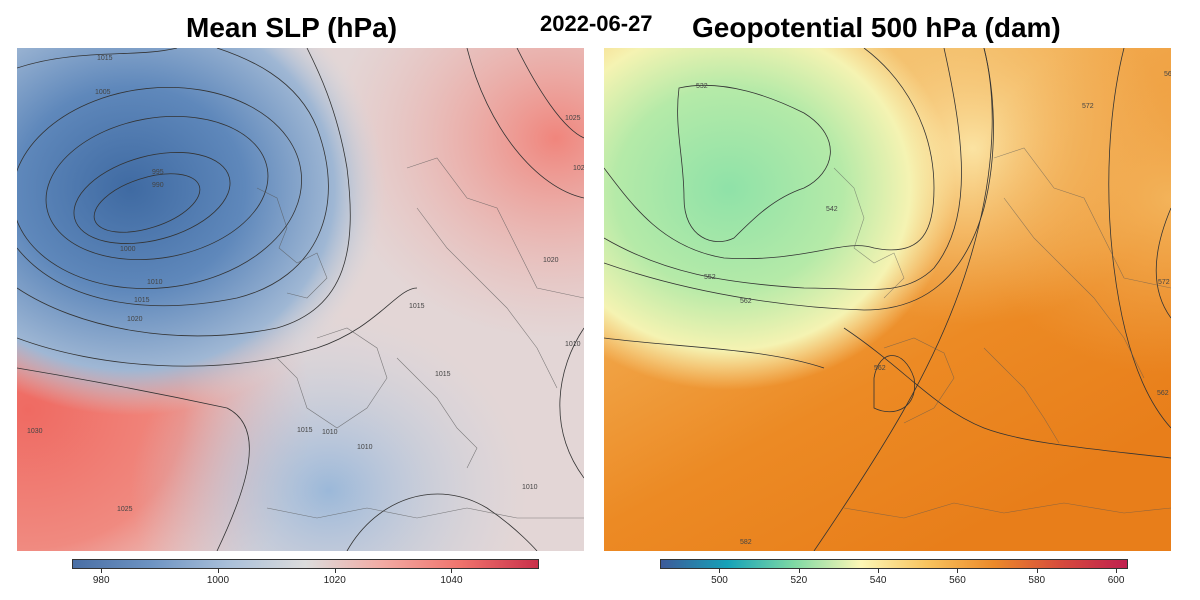 This screenshot has height=600, width=1200. Describe the element at coordinates (1037, 580) in the screenshot. I see `z500-colorbar-tick-label: 580` at that location.